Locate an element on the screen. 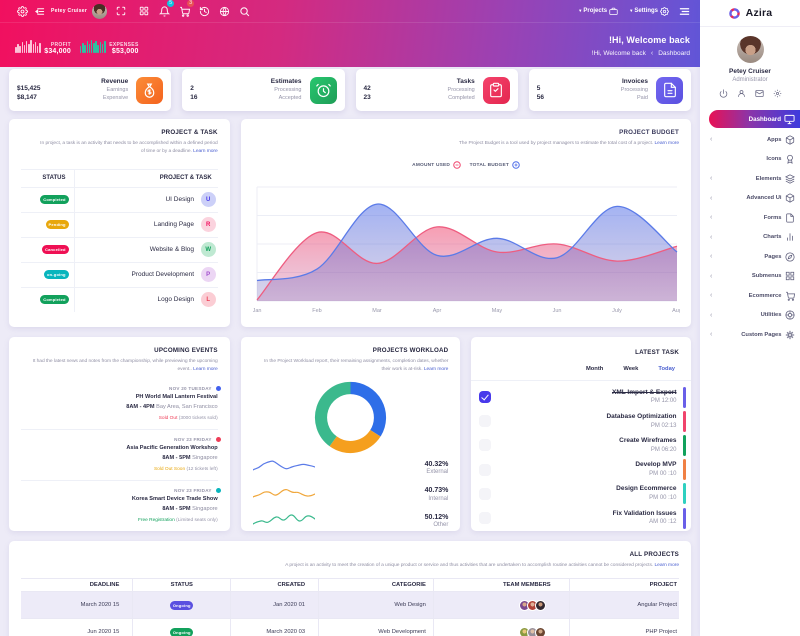  svg-text: Mar is located at coordinates (377, 311).